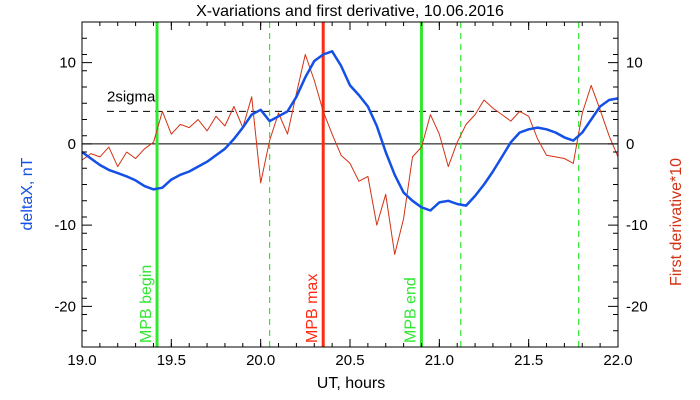 This screenshot has height=400, width=700. I want to click on y-tick-label-right-2: 0, so click(630, 144).